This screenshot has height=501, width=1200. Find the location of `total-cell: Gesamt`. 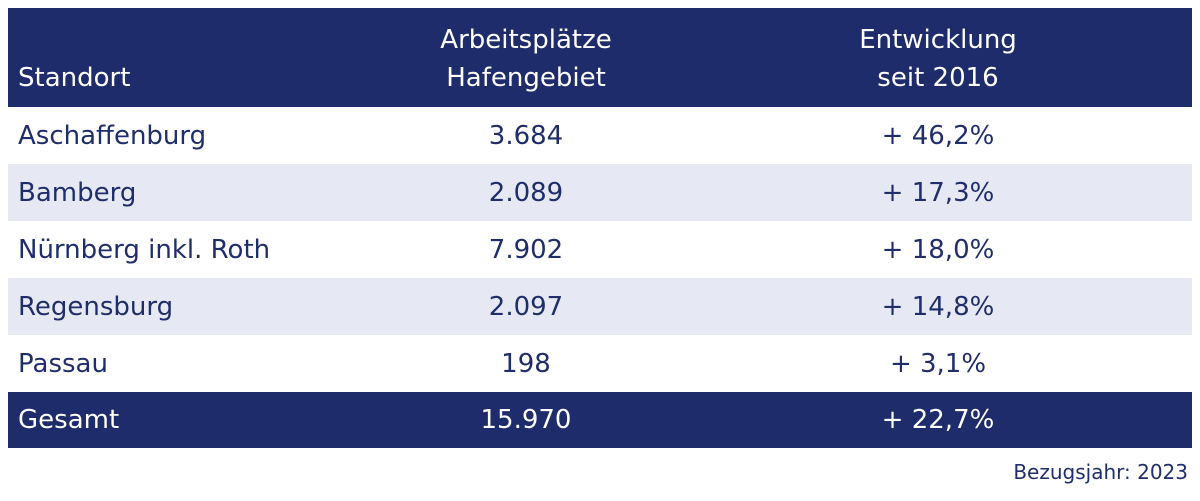

total-cell: Gesamt is located at coordinates (69, 420).